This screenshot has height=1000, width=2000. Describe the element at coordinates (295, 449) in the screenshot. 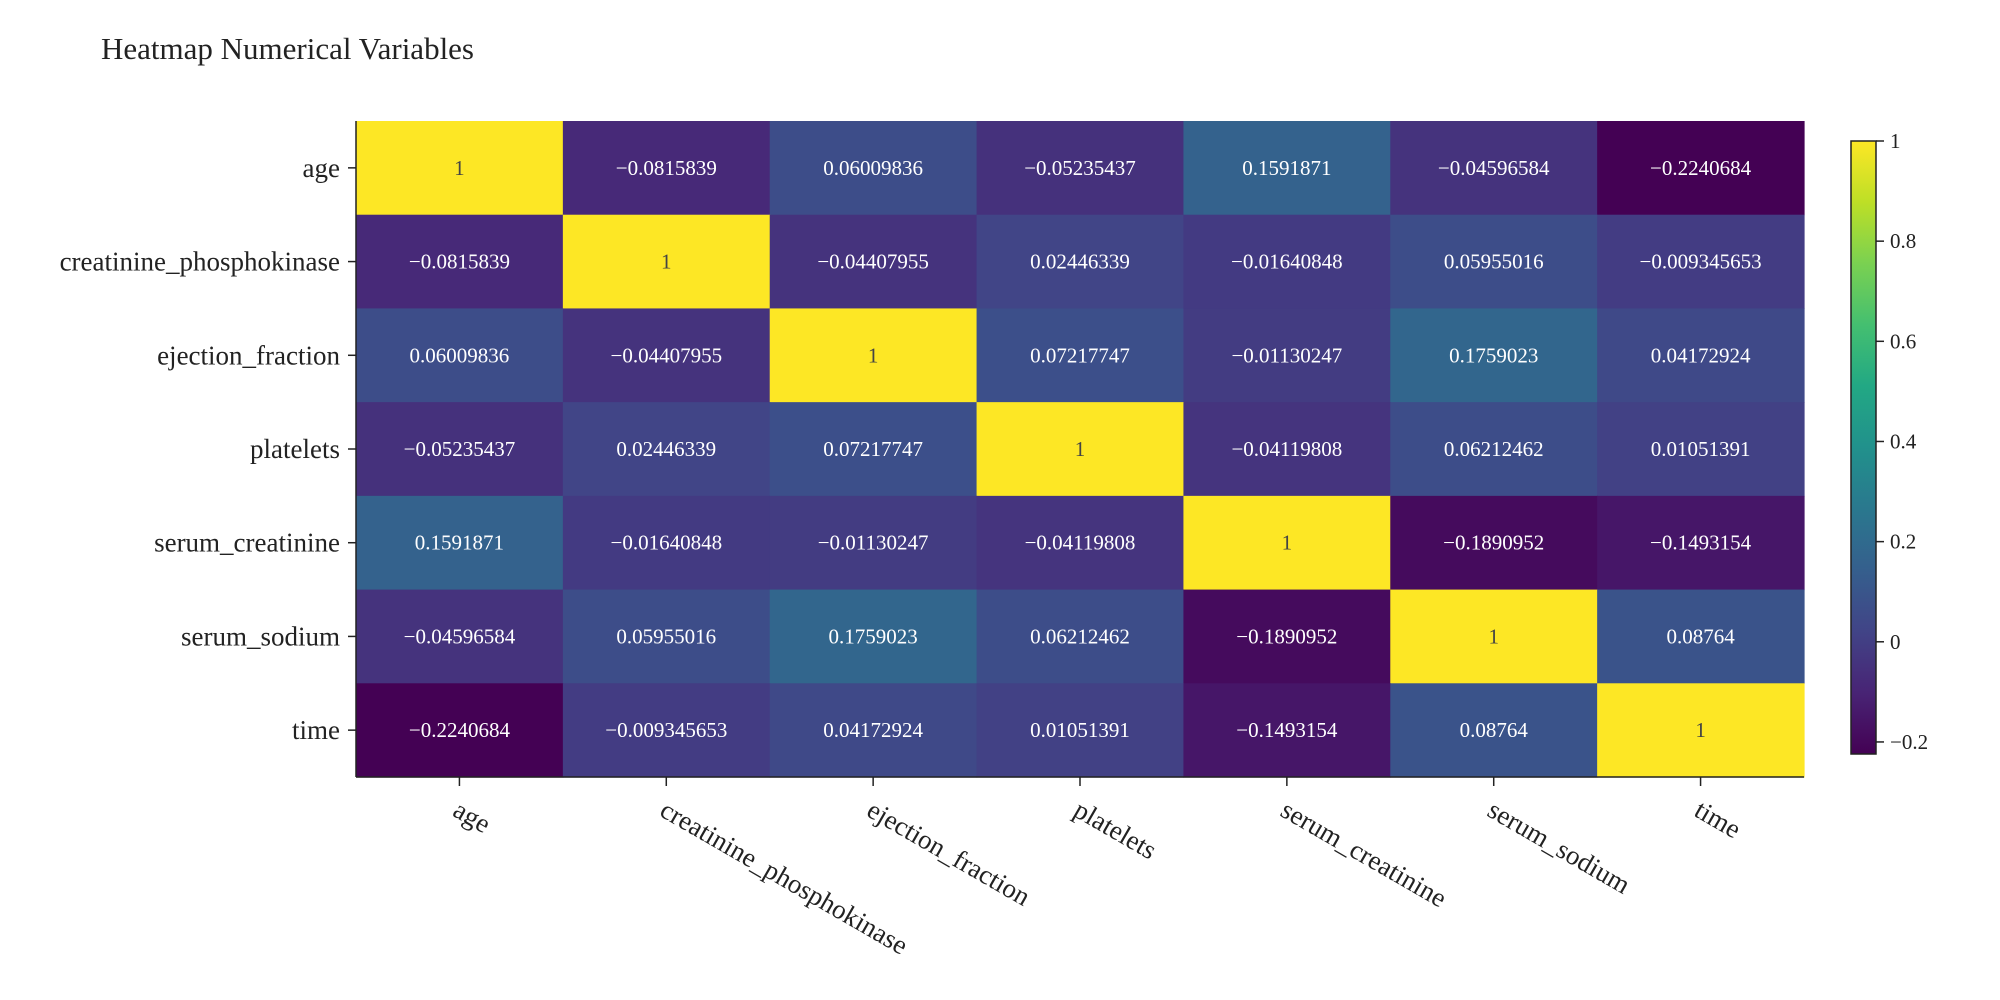

I see `y-tick-label: platelets` at that location.